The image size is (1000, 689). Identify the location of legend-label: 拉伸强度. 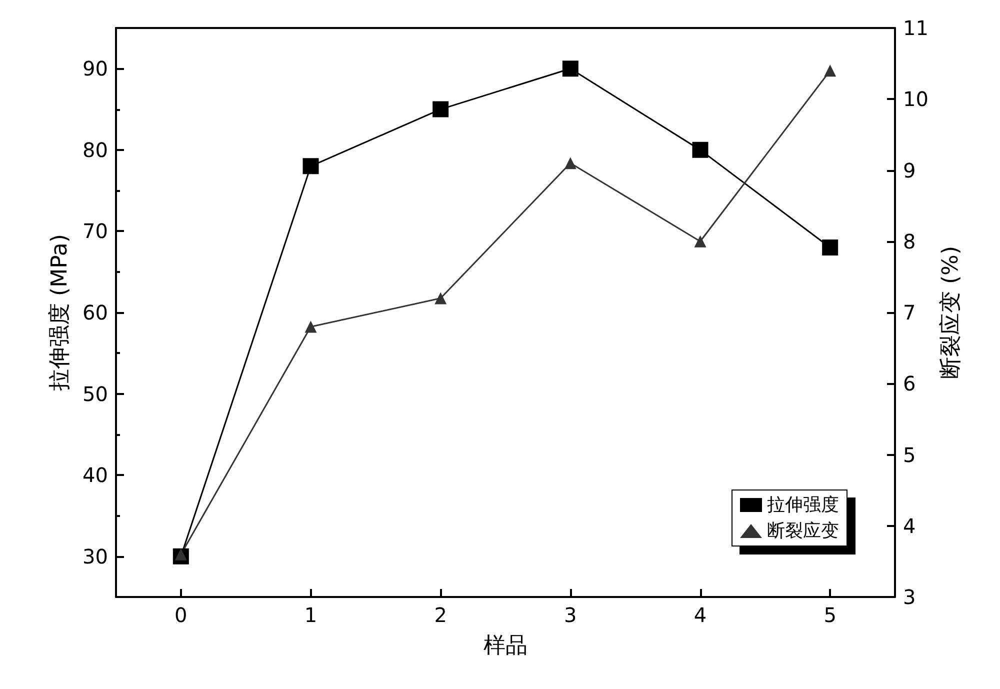
(803, 505).